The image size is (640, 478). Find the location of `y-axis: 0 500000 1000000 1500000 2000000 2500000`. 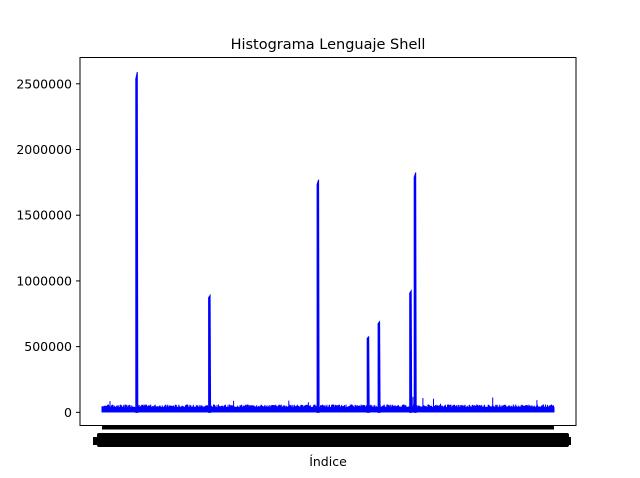

y-axis: 0 500000 1000000 1500000 2000000 2500000 is located at coordinates (48, 248).